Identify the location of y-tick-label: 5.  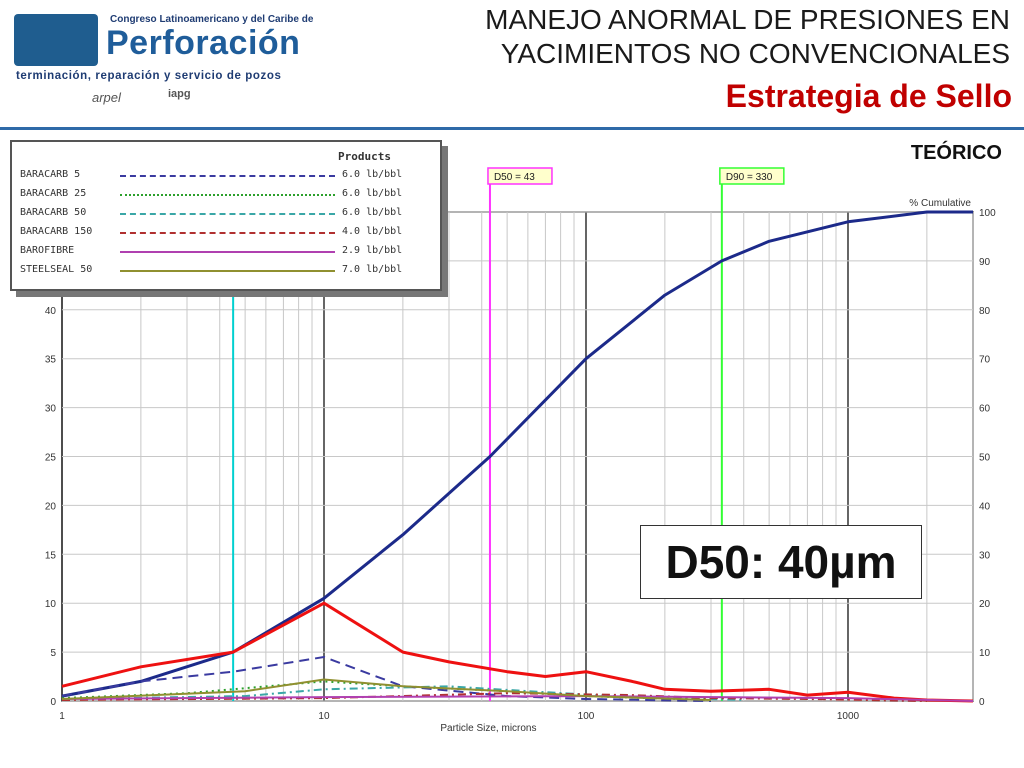
(53, 653).